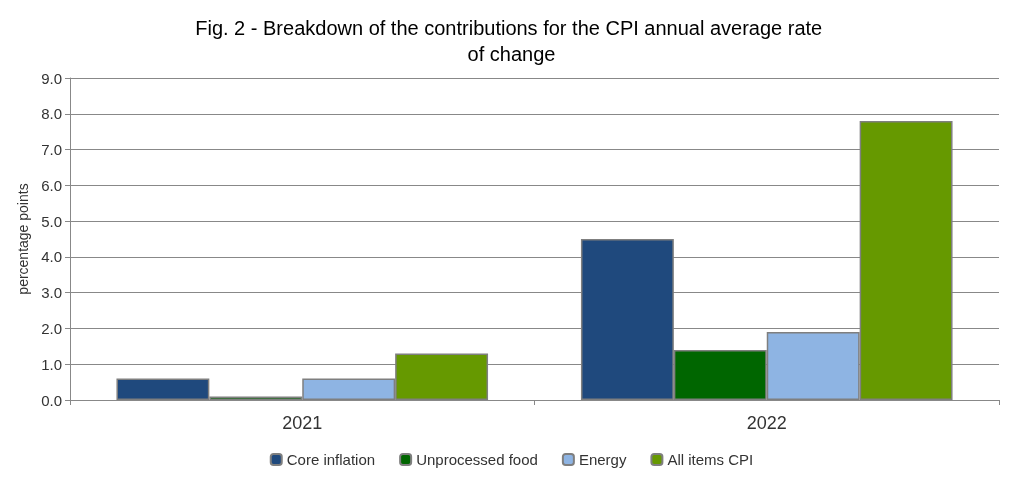 This screenshot has width=1023, height=484. What do you see at coordinates (51, 78) in the screenshot?
I see `y-tick-label: 9.0` at bounding box center [51, 78].